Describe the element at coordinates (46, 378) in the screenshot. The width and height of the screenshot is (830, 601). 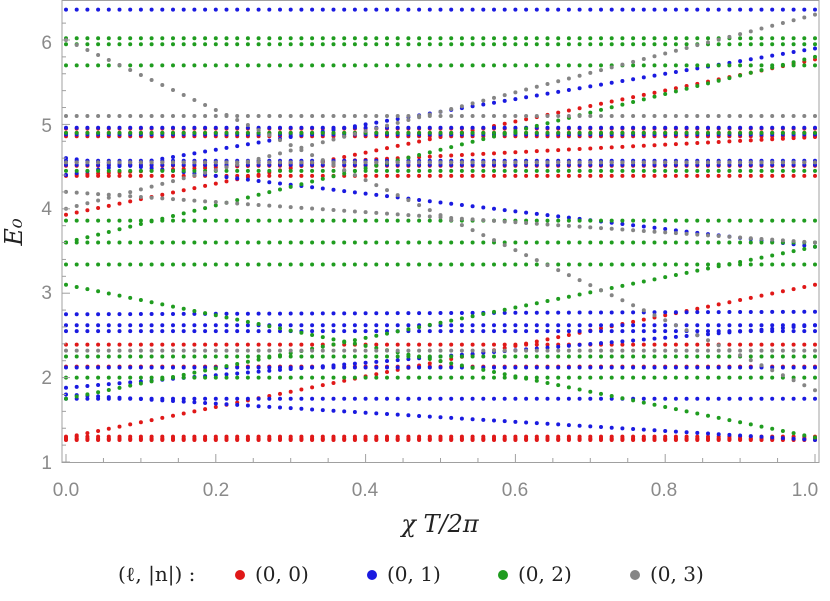
I see `y-tick-label: 2` at that location.